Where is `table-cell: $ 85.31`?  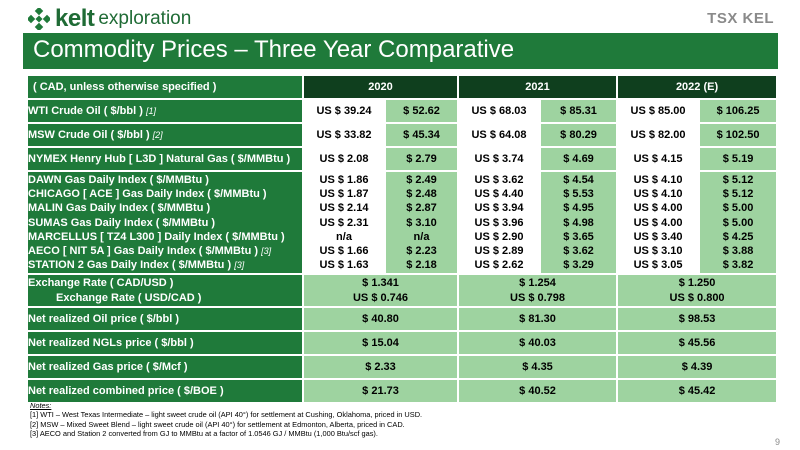
table-cell: $ 85.31 is located at coordinates (580, 112).